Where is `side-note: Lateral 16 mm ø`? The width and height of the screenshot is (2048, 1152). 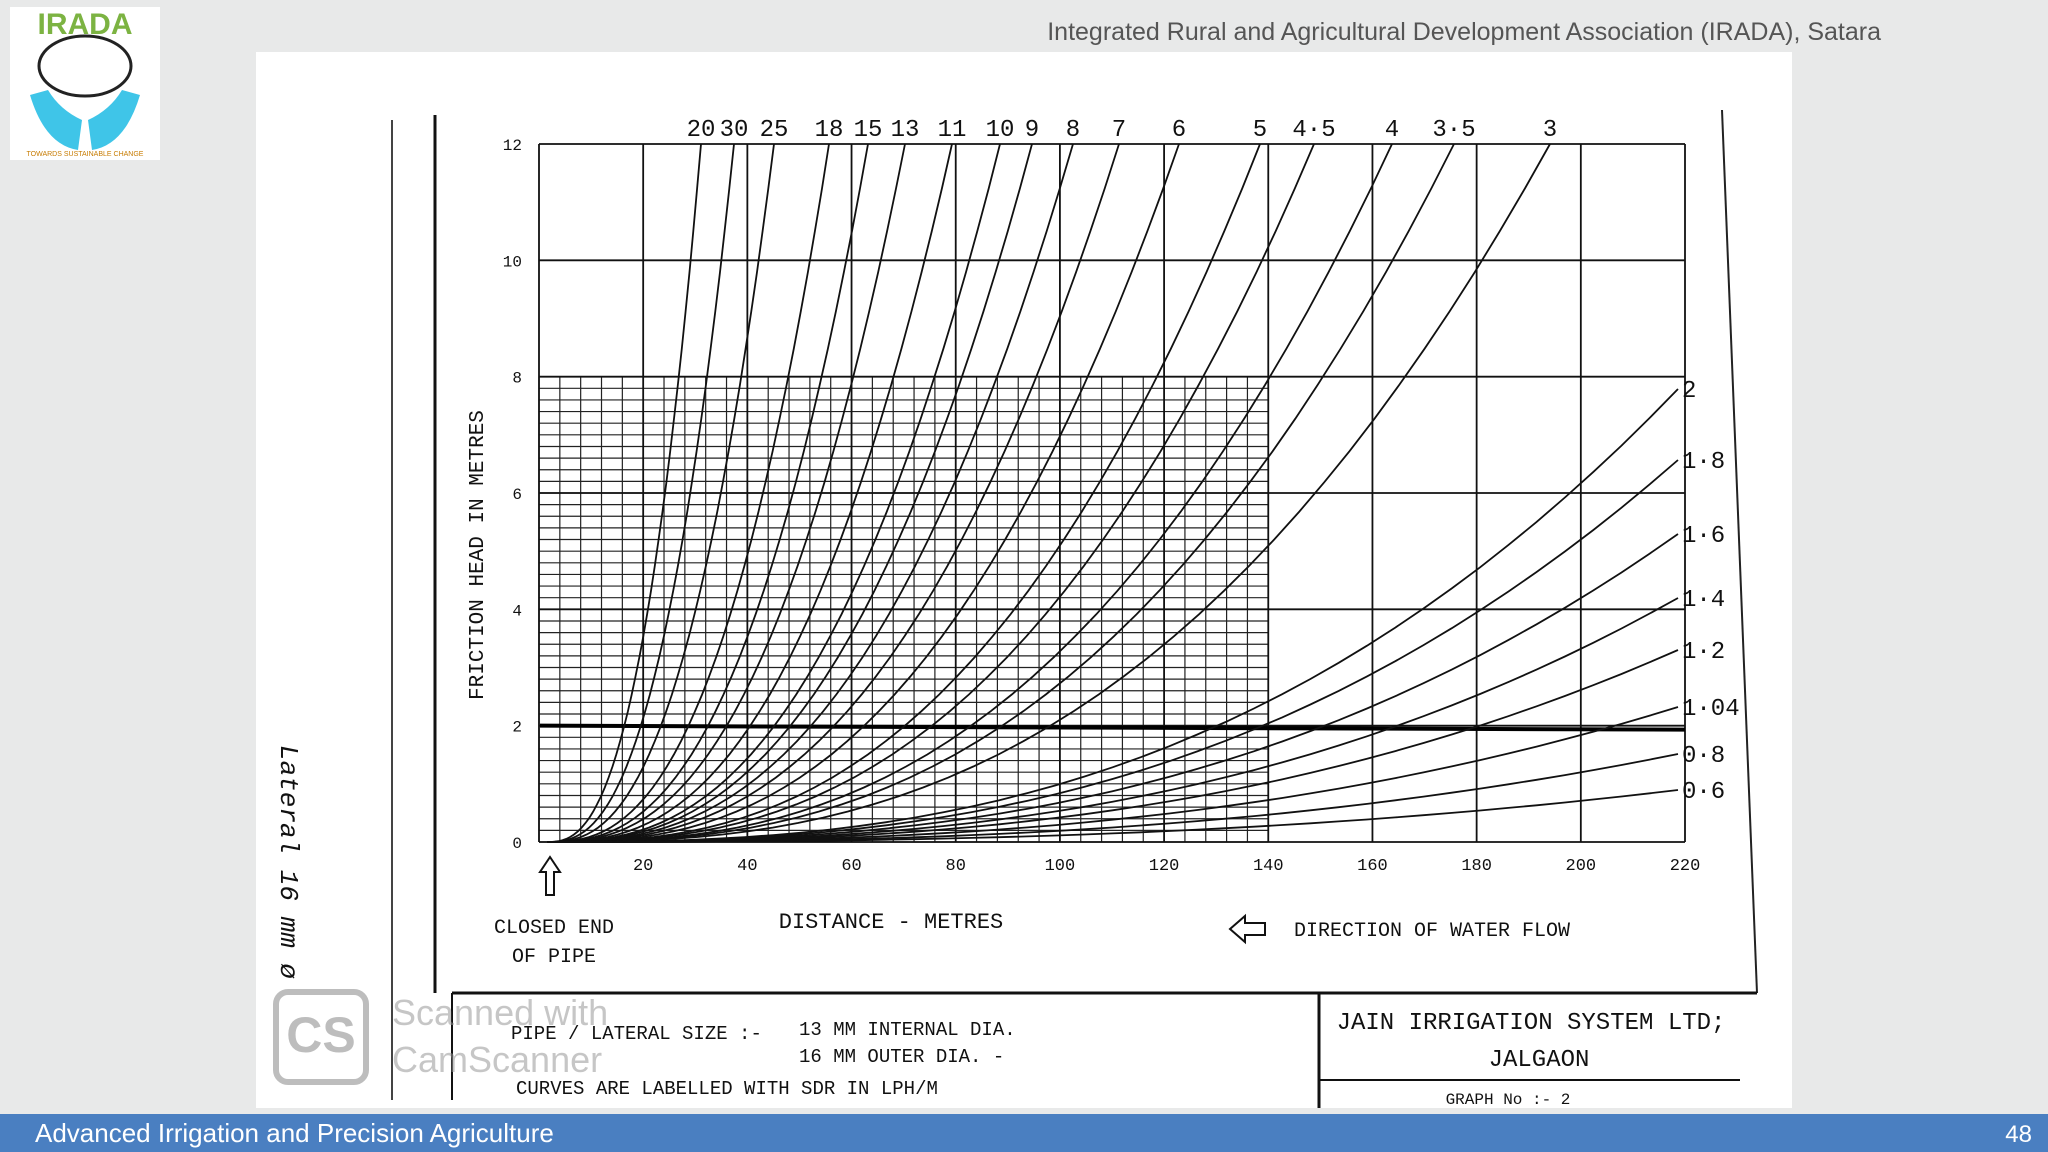 side-note: Lateral 16 mm ø is located at coordinates (288, 862).